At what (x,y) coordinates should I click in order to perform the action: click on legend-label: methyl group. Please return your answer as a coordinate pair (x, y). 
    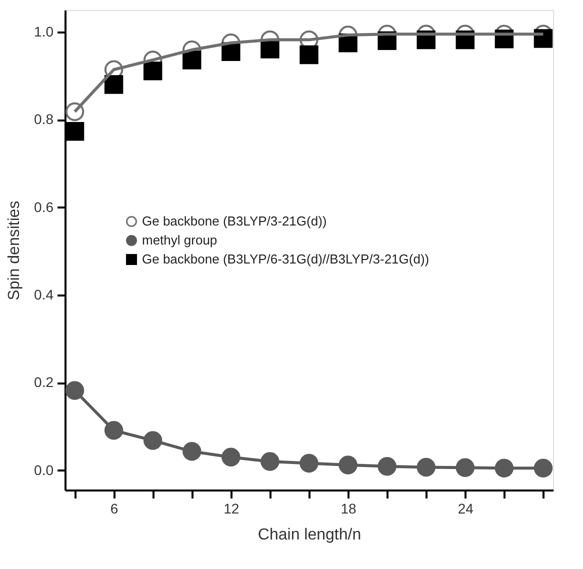
    Looking at the image, I should click on (180, 240).